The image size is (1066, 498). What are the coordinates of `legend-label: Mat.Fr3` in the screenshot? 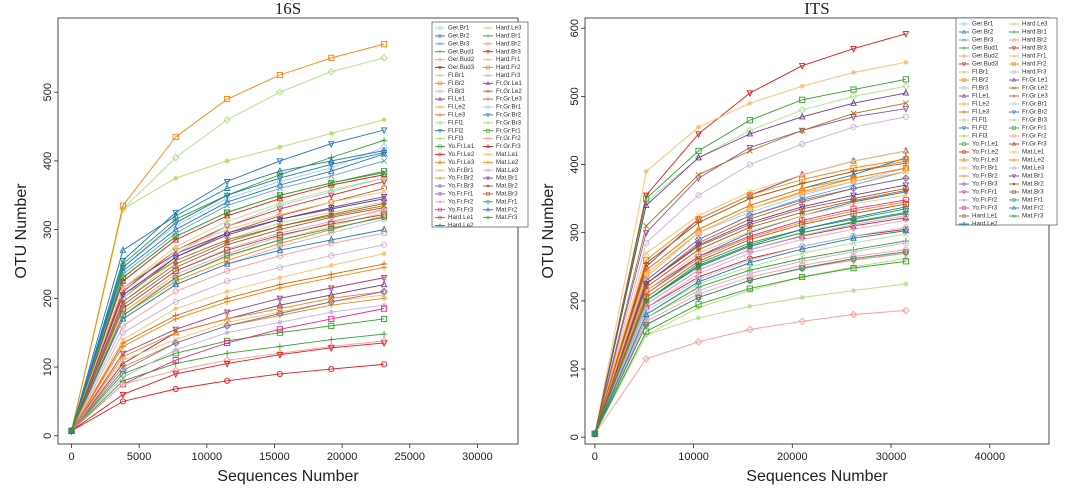 It's located at (1033, 216).